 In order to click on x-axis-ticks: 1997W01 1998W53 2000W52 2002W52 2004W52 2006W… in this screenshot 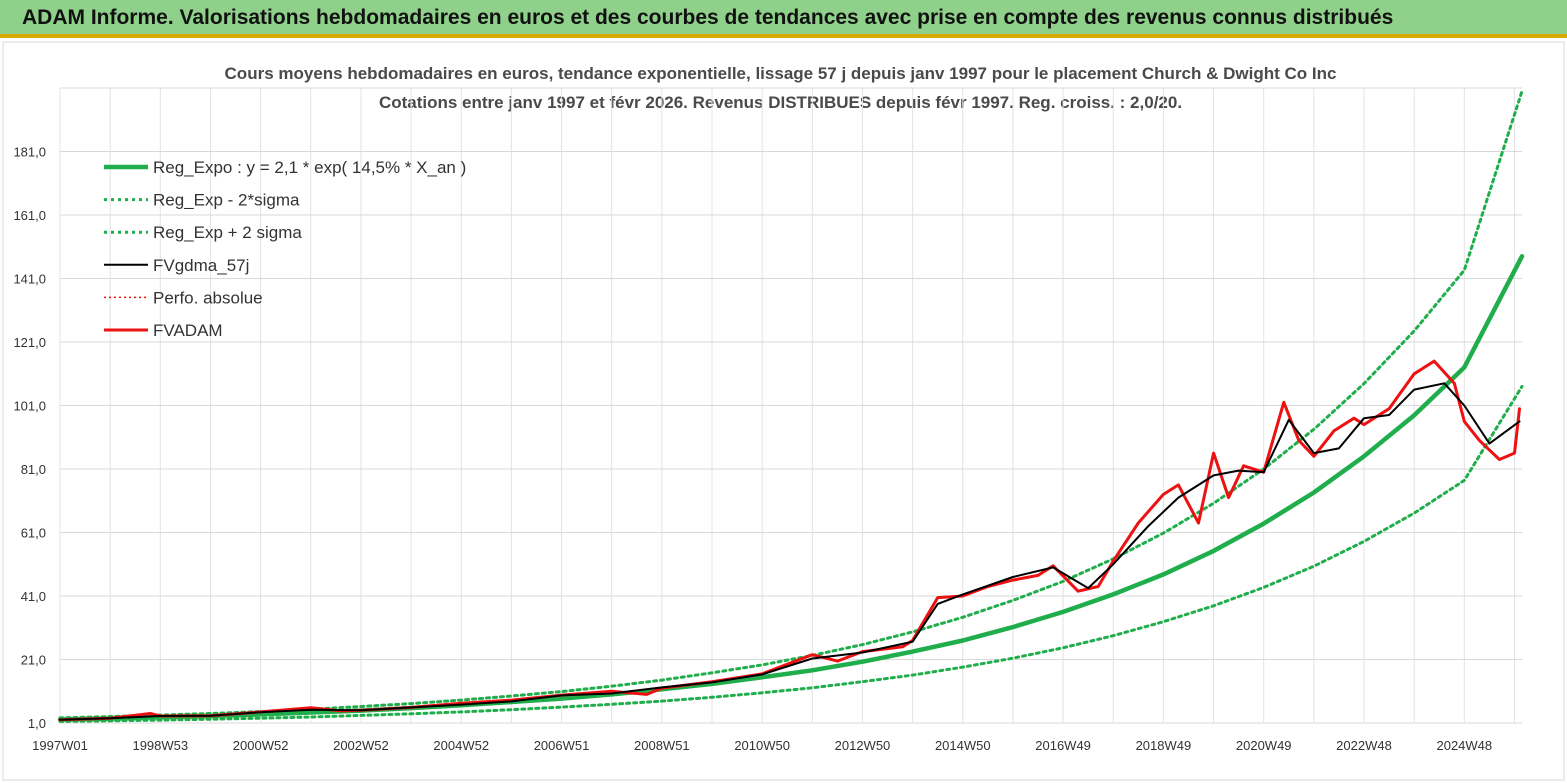, I will do `click(762, 745)`.